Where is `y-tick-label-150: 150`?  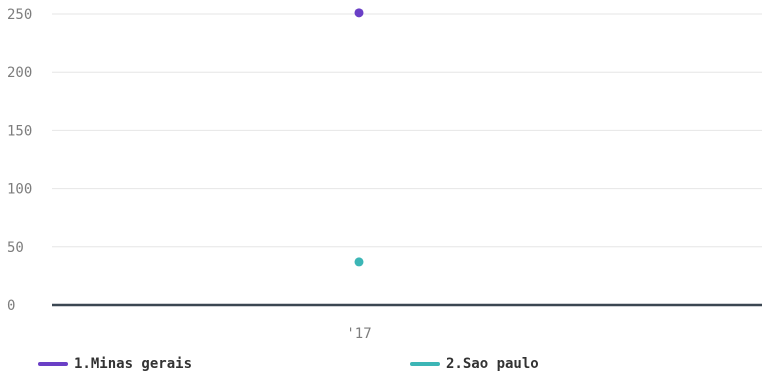
y-tick-label-150: 150 is located at coordinates (19, 131).